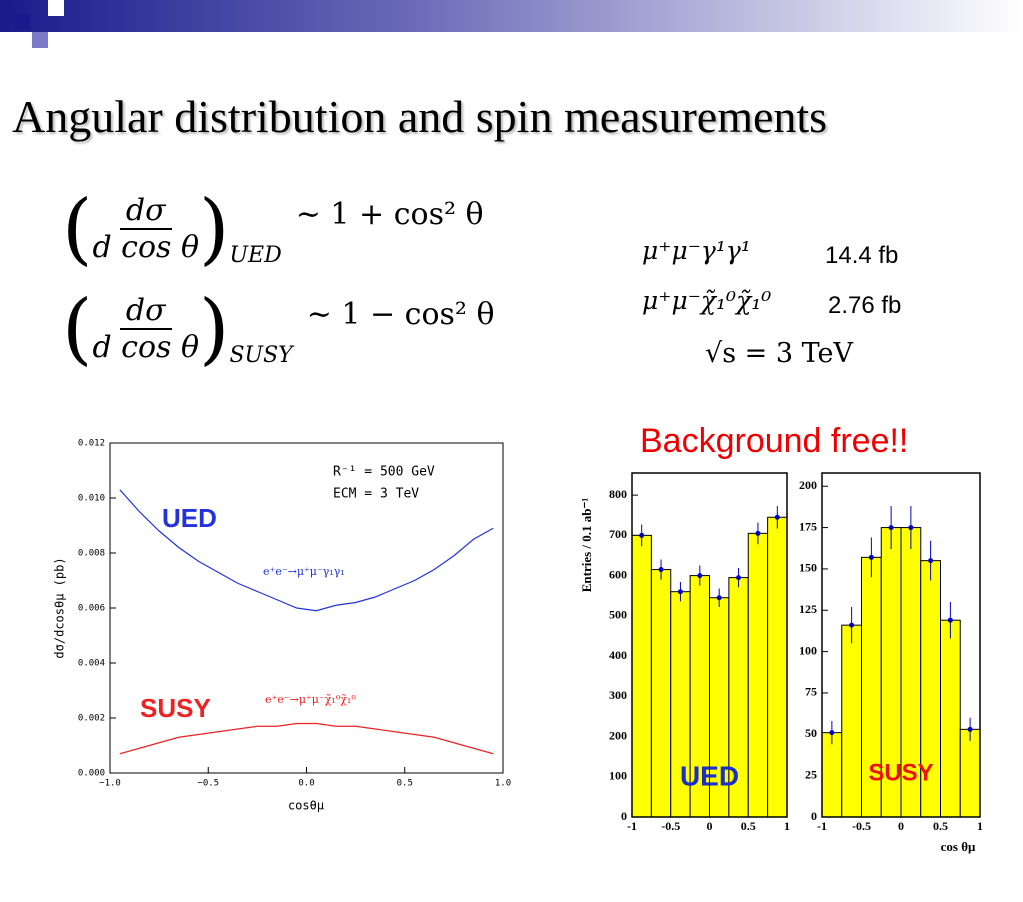  I want to click on formula: (dσ d cos θ) SUSY ∼ 1 − cos² θ, so click(278, 329).